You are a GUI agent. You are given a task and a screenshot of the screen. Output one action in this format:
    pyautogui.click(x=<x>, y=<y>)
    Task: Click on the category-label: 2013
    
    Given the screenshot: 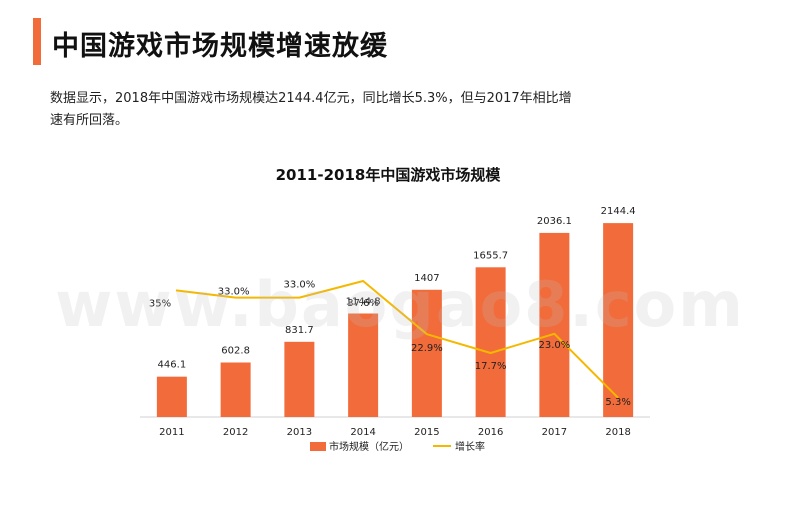 What is the action you would take?
    pyautogui.click(x=299, y=432)
    